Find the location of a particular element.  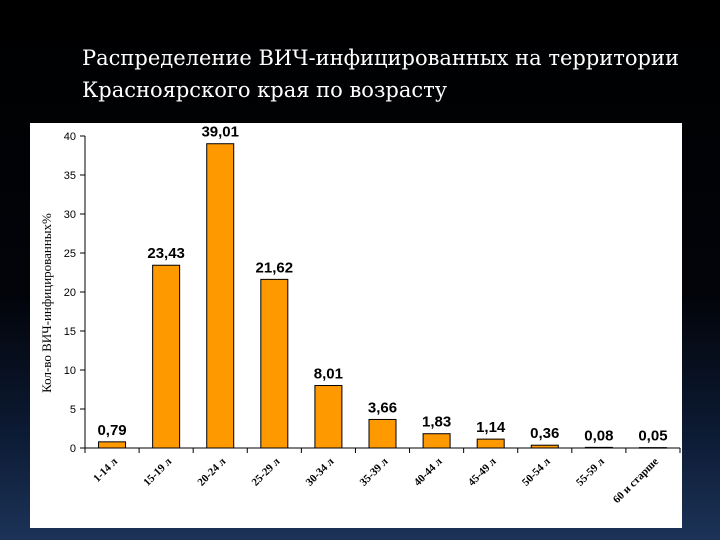

y-tick-label: 20 is located at coordinates (70, 293).